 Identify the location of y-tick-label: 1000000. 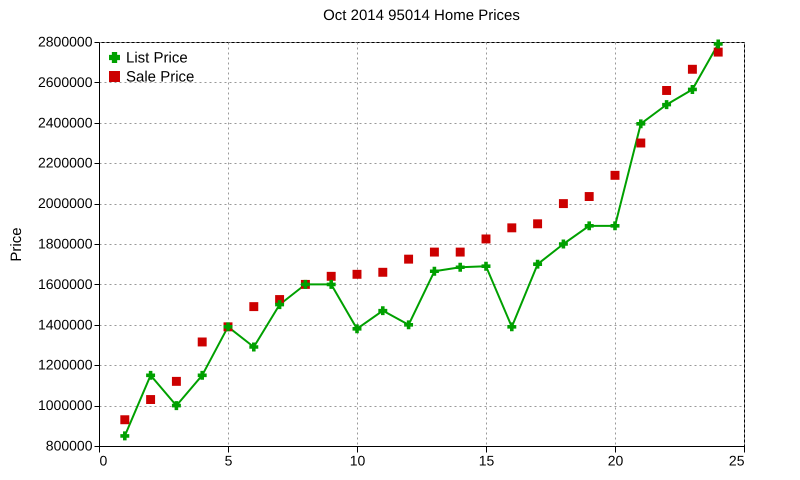
(65, 405).